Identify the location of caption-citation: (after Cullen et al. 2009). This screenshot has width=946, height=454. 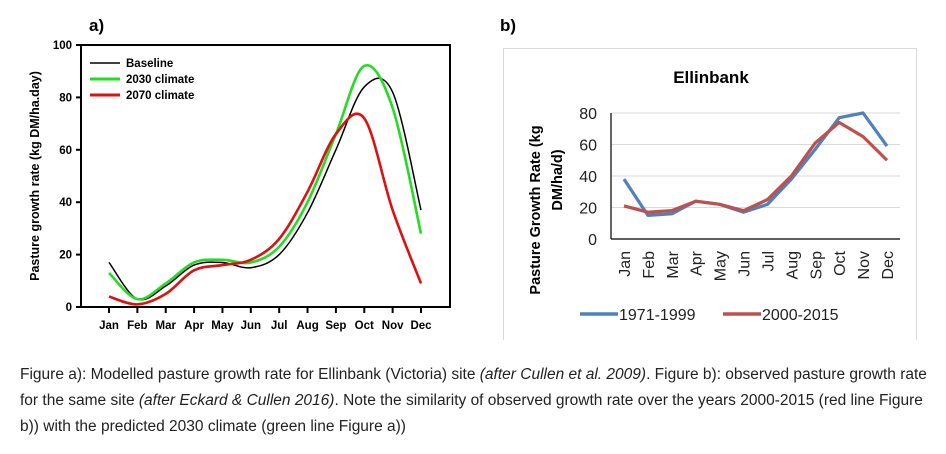
(563, 374).